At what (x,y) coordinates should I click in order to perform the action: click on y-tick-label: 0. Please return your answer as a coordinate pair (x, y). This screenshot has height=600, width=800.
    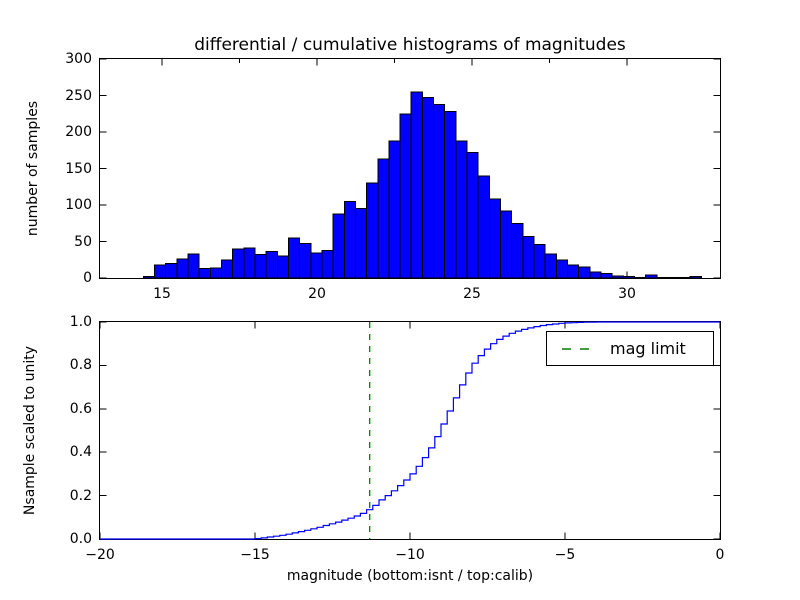
    Looking at the image, I should click on (87, 278).